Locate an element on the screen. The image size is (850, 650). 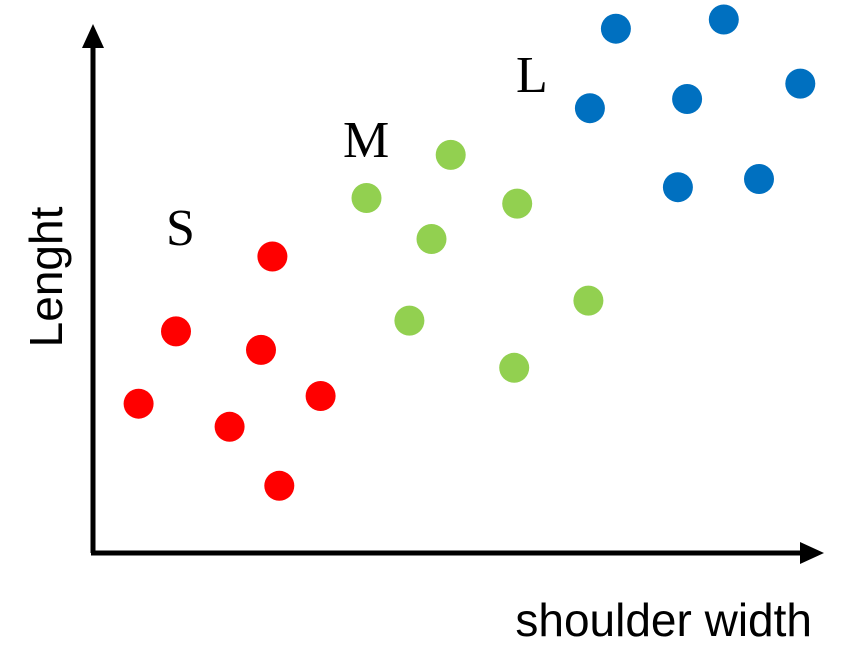
cluster-label-s: S is located at coordinates (180, 228).